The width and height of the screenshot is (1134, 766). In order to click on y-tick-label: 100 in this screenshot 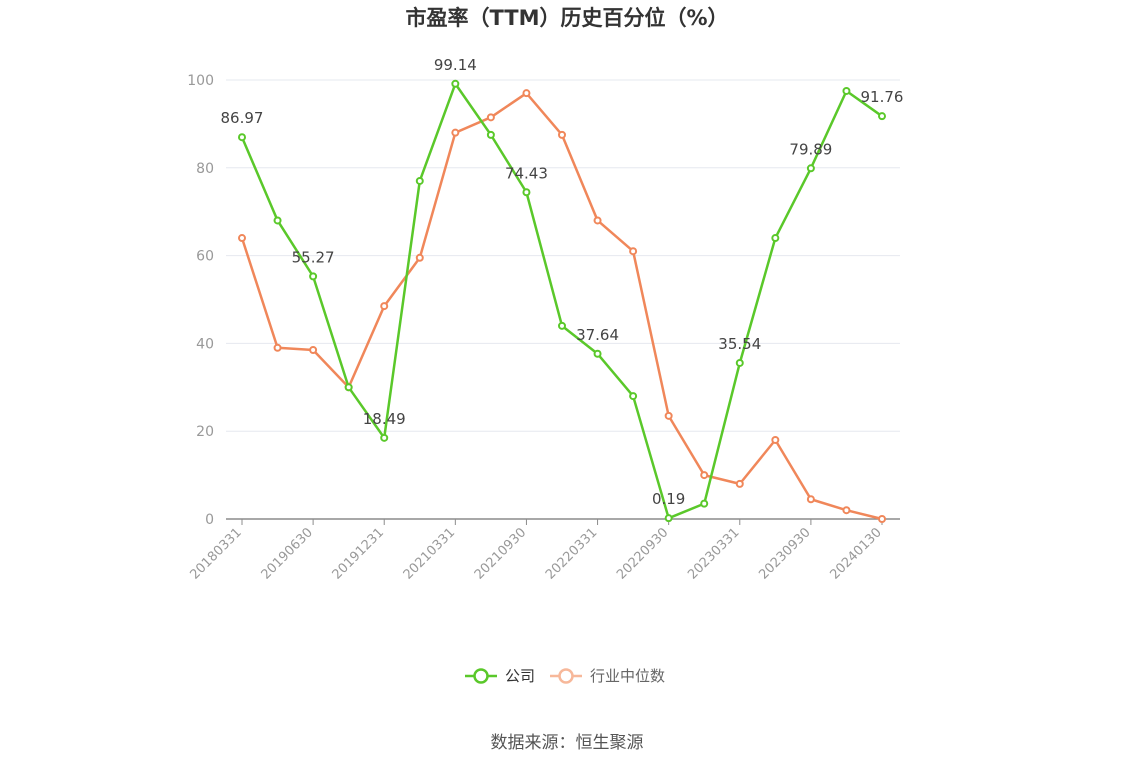, I will do `click(200, 81)`.